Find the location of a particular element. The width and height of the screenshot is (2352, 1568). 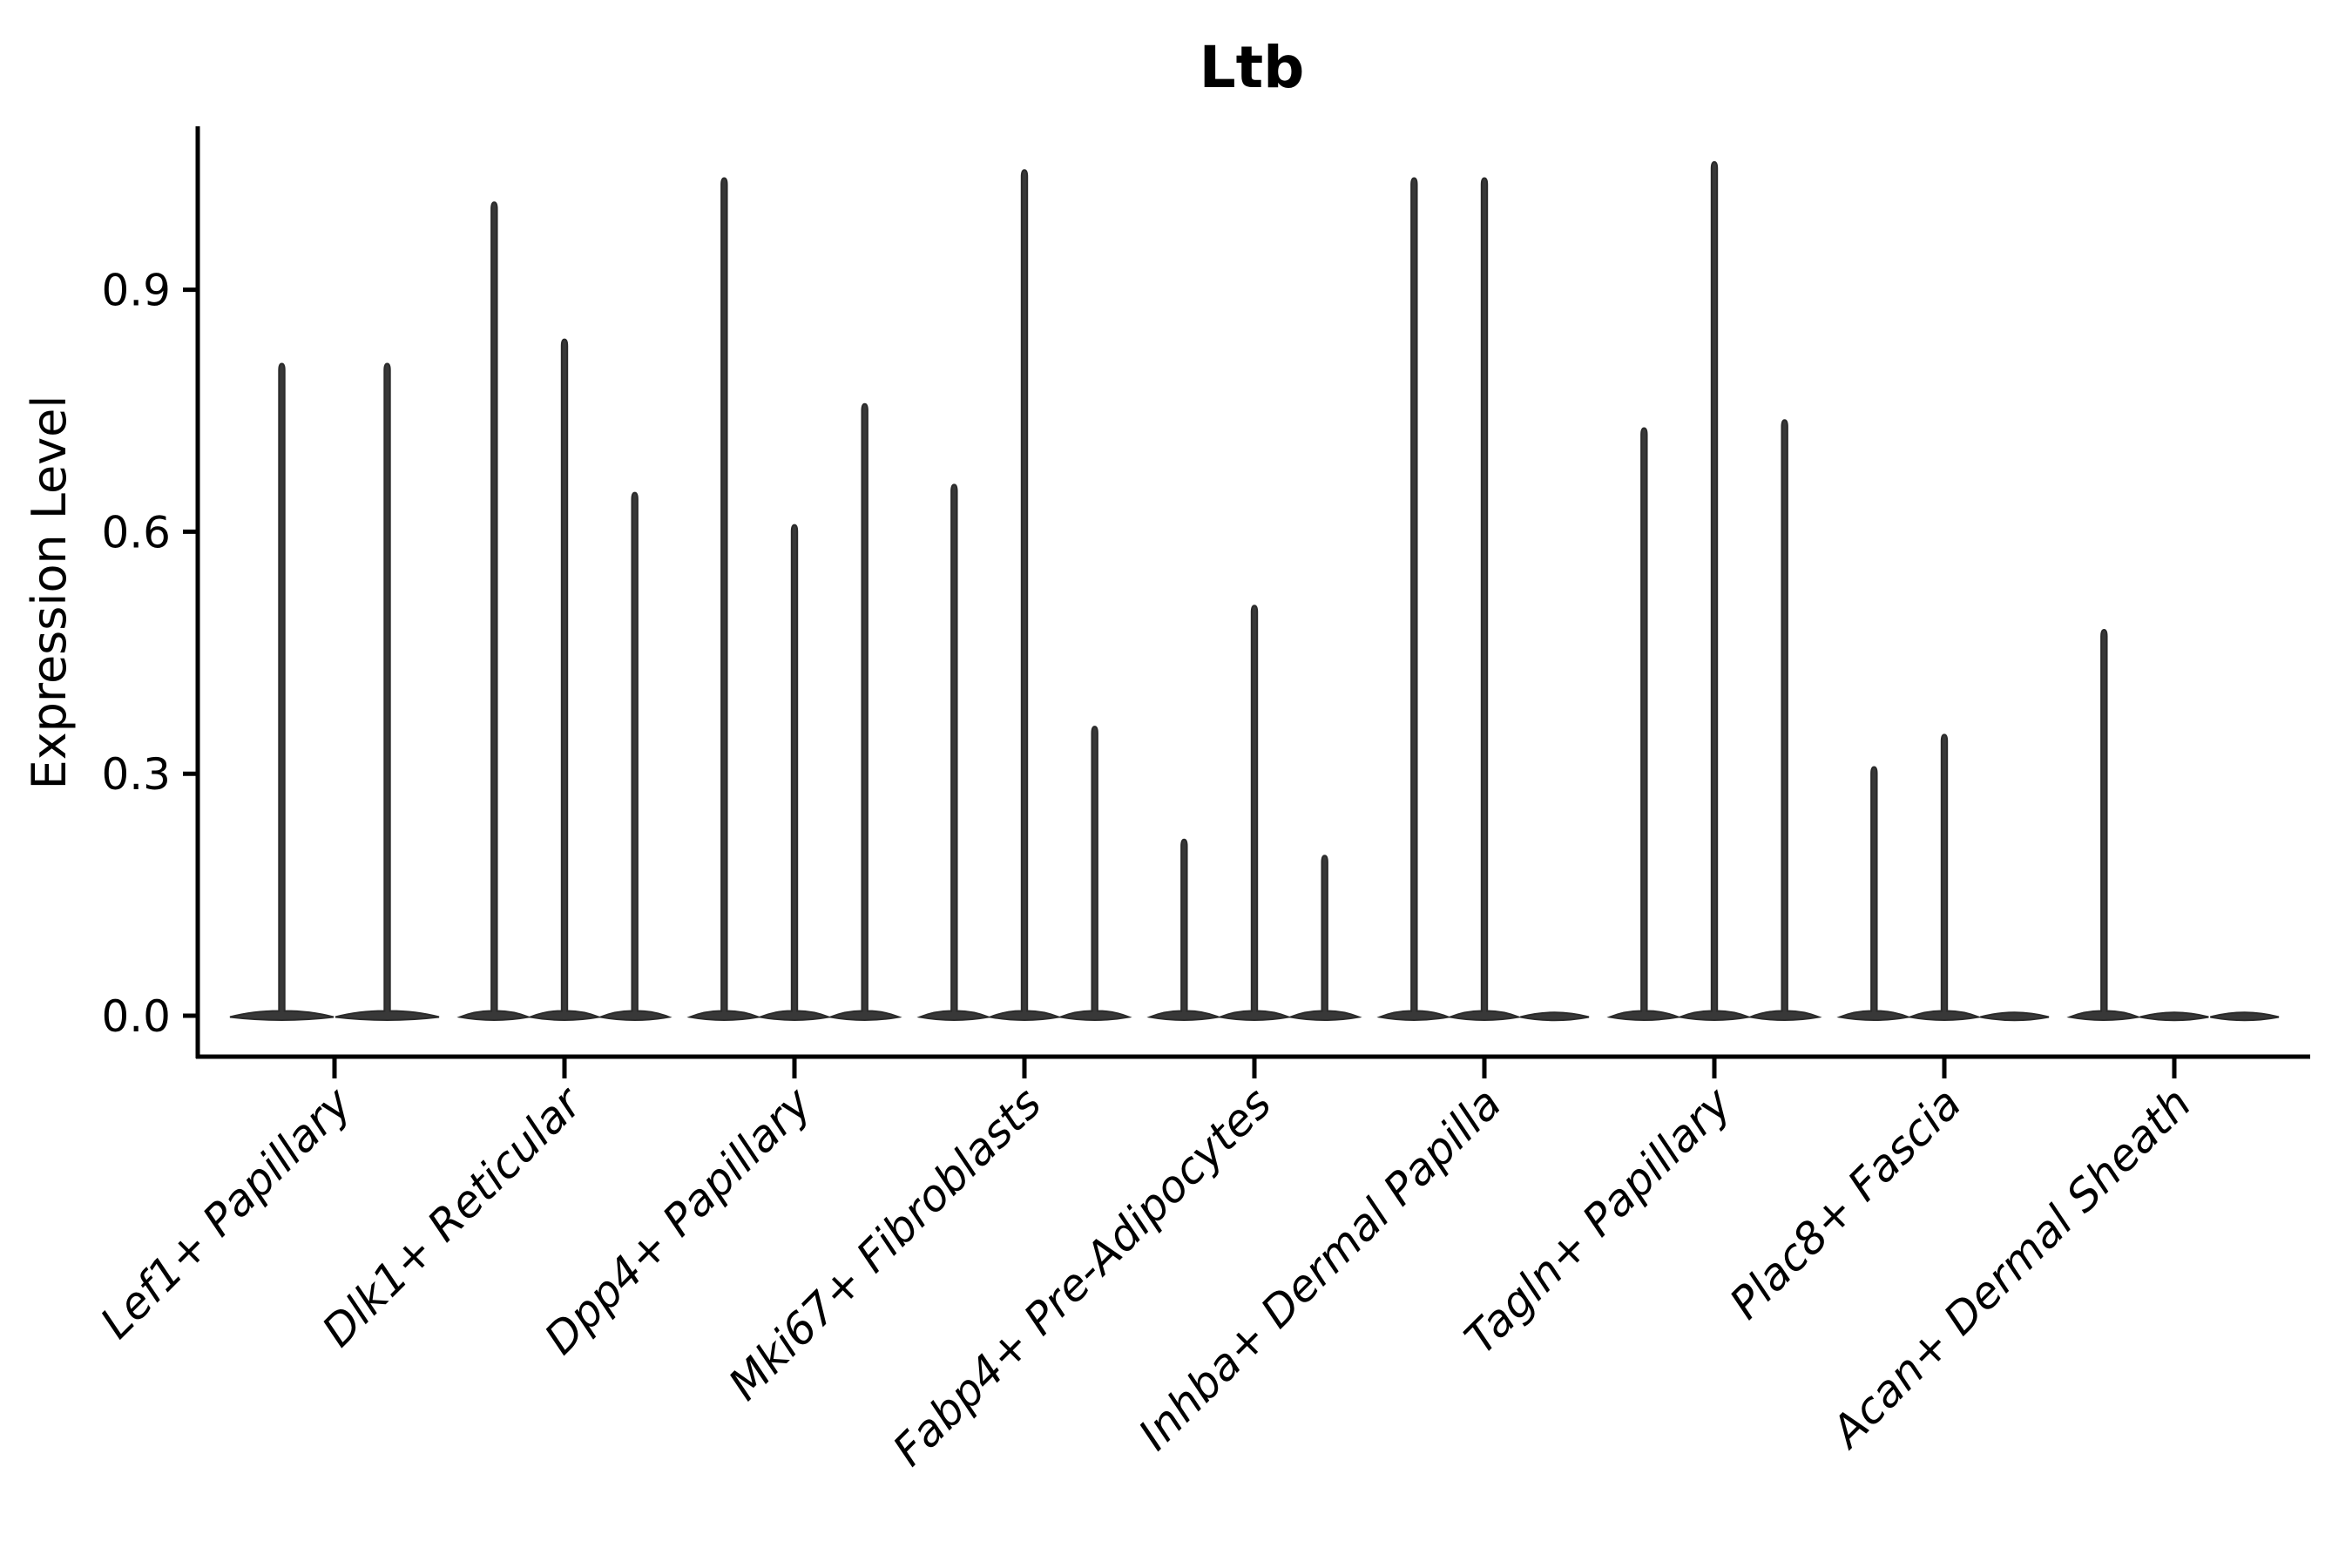

y-tick-label: 0.0 is located at coordinates (136, 1016).